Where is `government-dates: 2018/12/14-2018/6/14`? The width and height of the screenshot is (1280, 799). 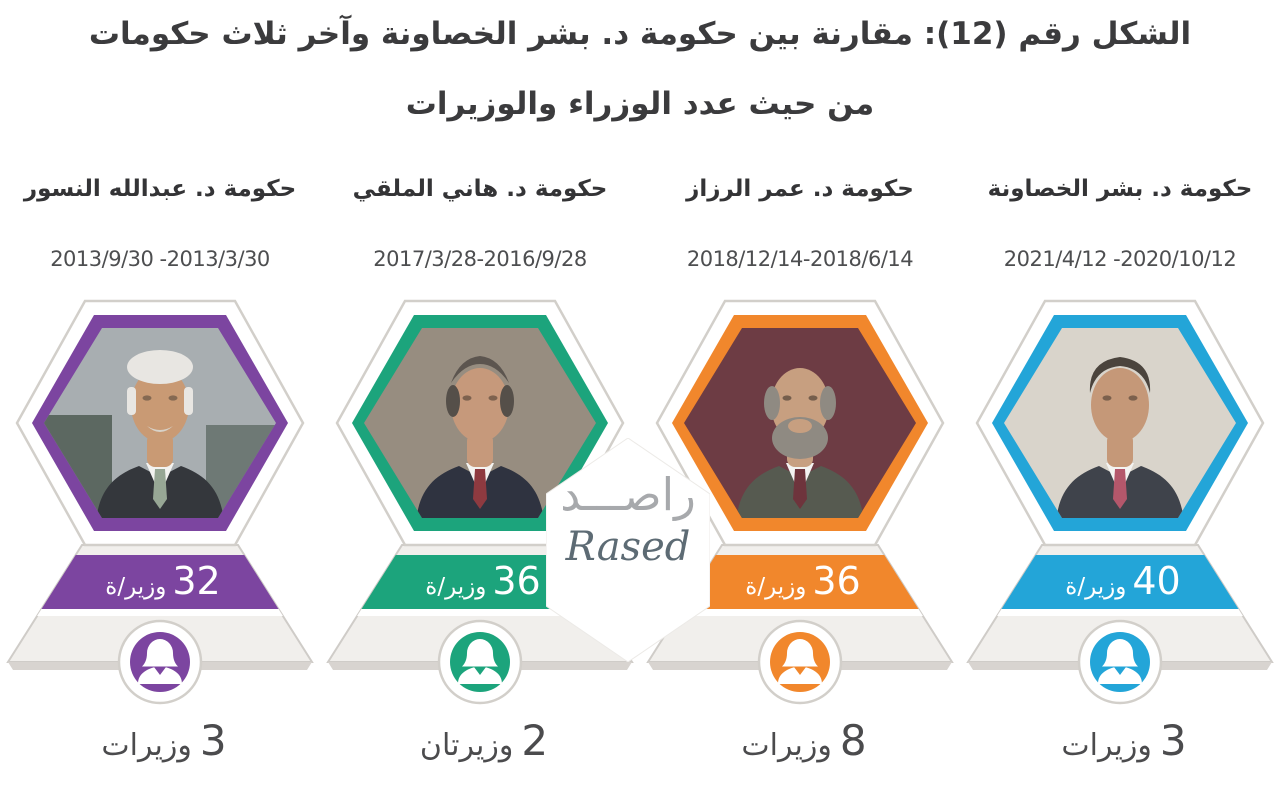
government-dates: 2018/12/14-2018/6/14 is located at coordinates (800, 259).